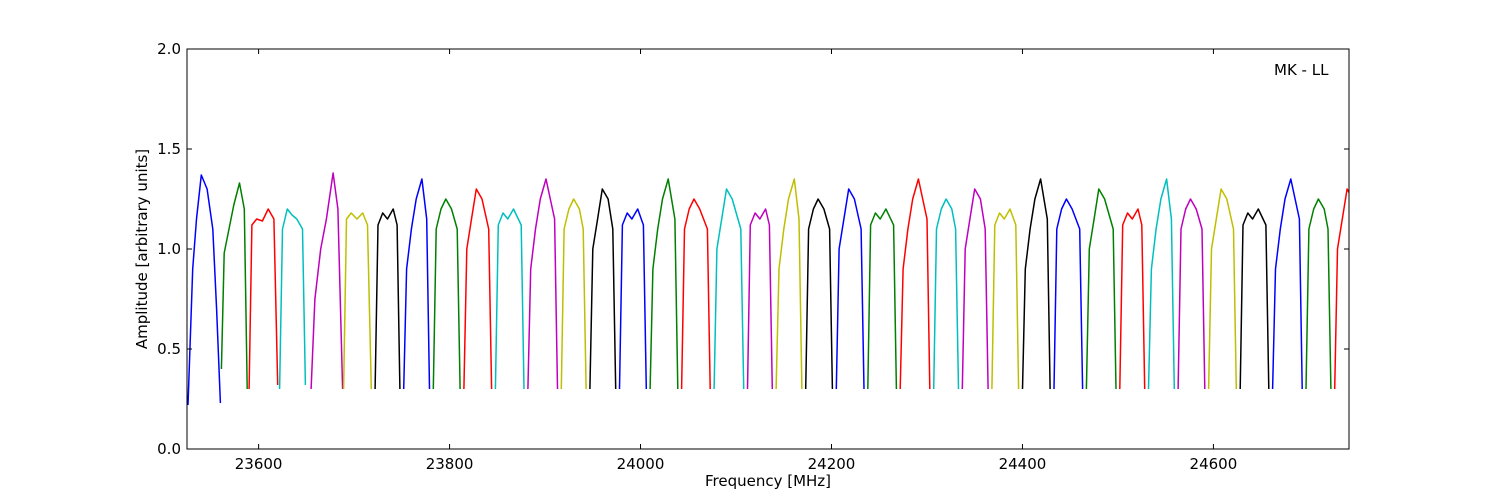 Image resolution: width=1500 pixels, height=500 pixels. Describe the element at coordinates (169, 349) in the screenshot. I see `y-tick-label: 0.5` at that location.